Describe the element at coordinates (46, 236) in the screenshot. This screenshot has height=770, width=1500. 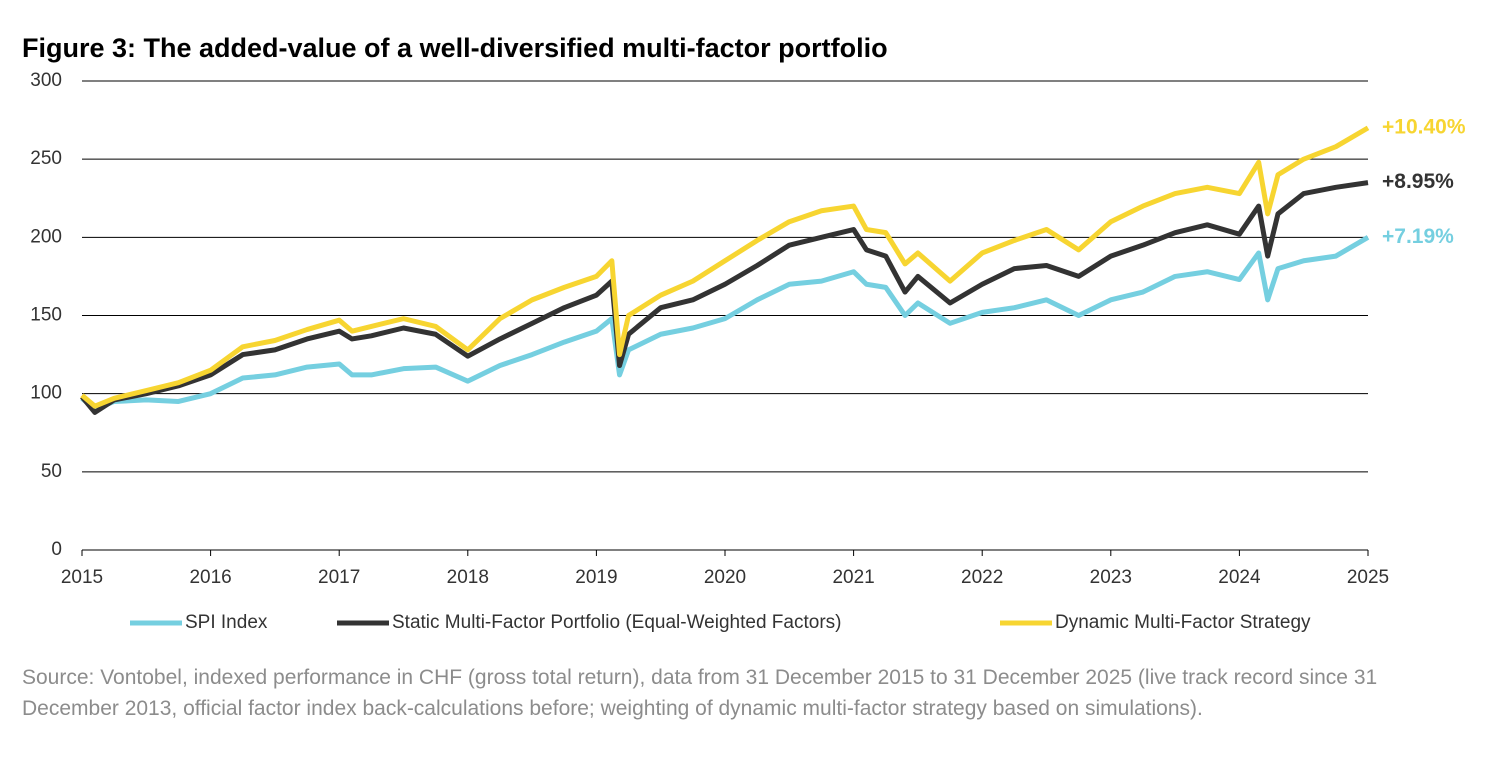
I see `y-tick-label: 200` at that location.